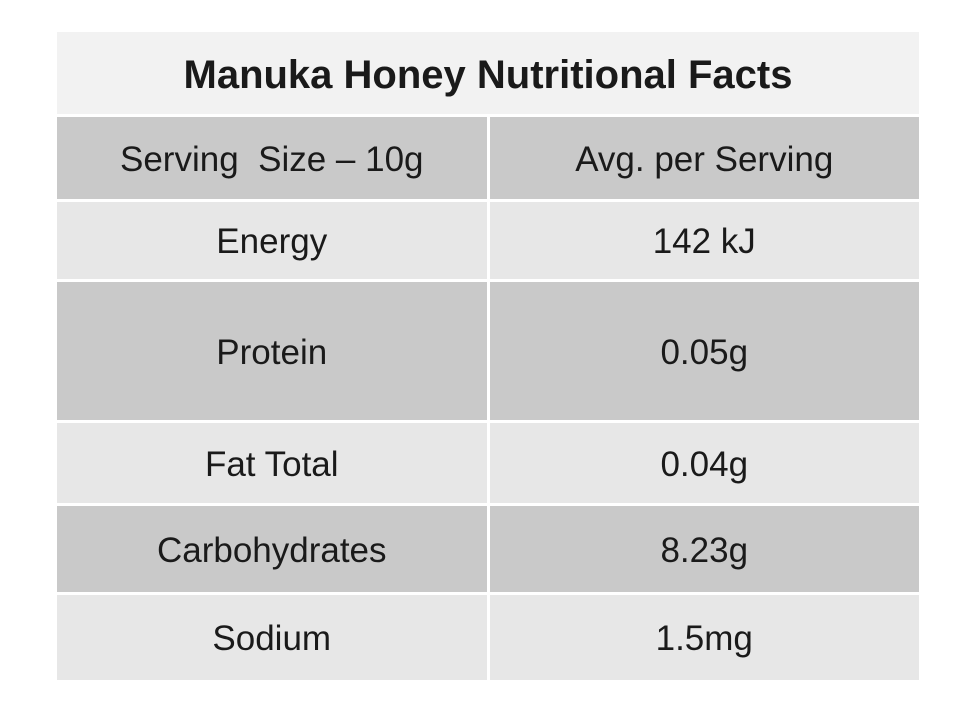 This screenshot has height=720, width=960. Describe the element at coordinates (704, 240) in the screenshot. I see `nutrient-value: 142 kJ` at that location.